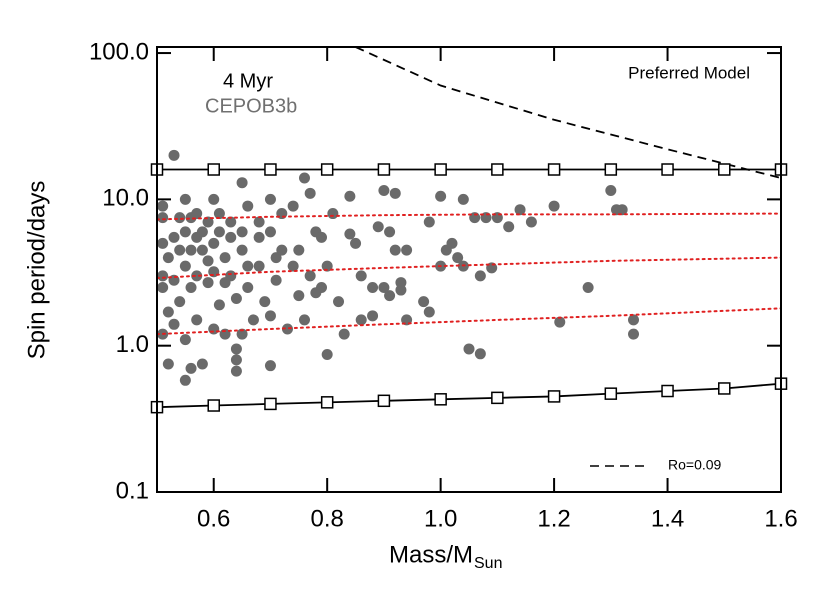  What do you see at coordinates (431, 554) in the screenshot?
I see `x-axis-label: Mass/M` at bounding box center [431, 554].